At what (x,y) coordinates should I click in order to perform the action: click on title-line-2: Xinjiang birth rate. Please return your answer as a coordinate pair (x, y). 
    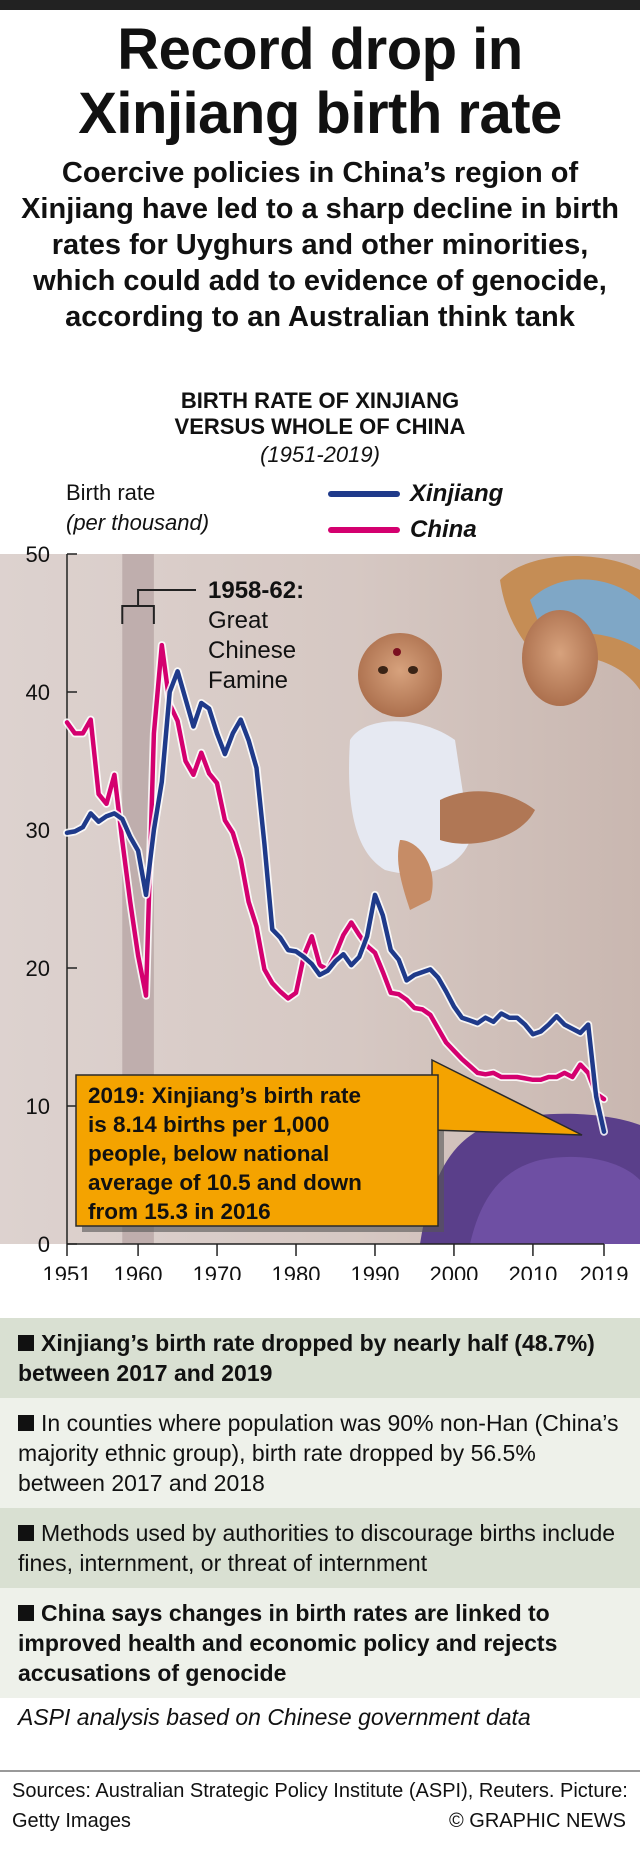
    Looking at the image, I should click on (320, 113).